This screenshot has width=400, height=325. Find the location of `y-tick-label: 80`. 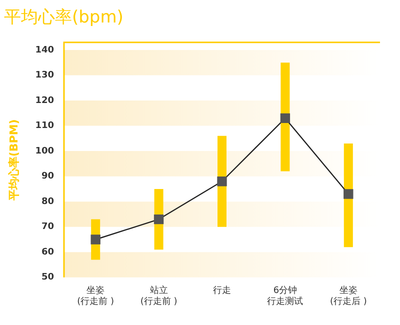

y-tick-label: 80 is located at coordinates (47, 201).